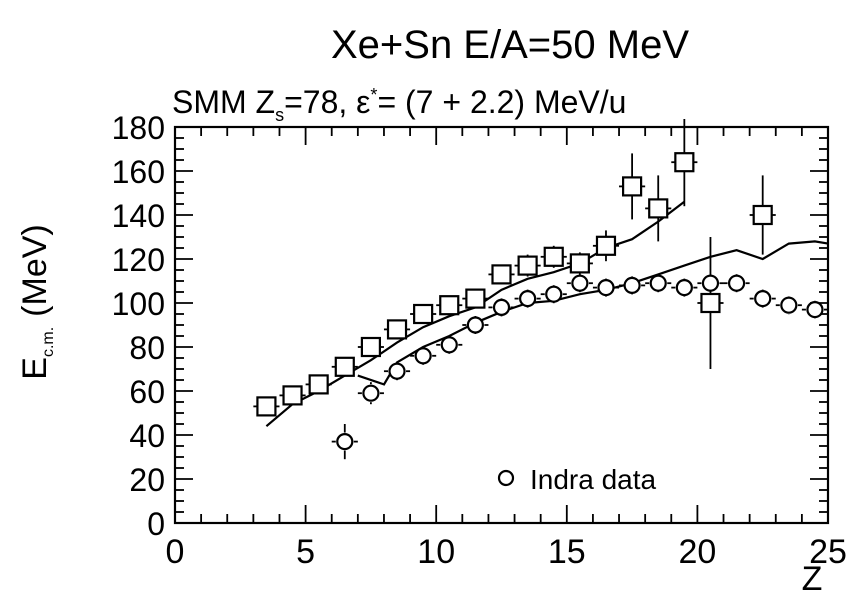 The width and height of the screenshot is (856, 594). What do you see at coordinates (138, 216) in the screenshot?
I see `y-tick-label: 140` at bounding box center [138, 216].